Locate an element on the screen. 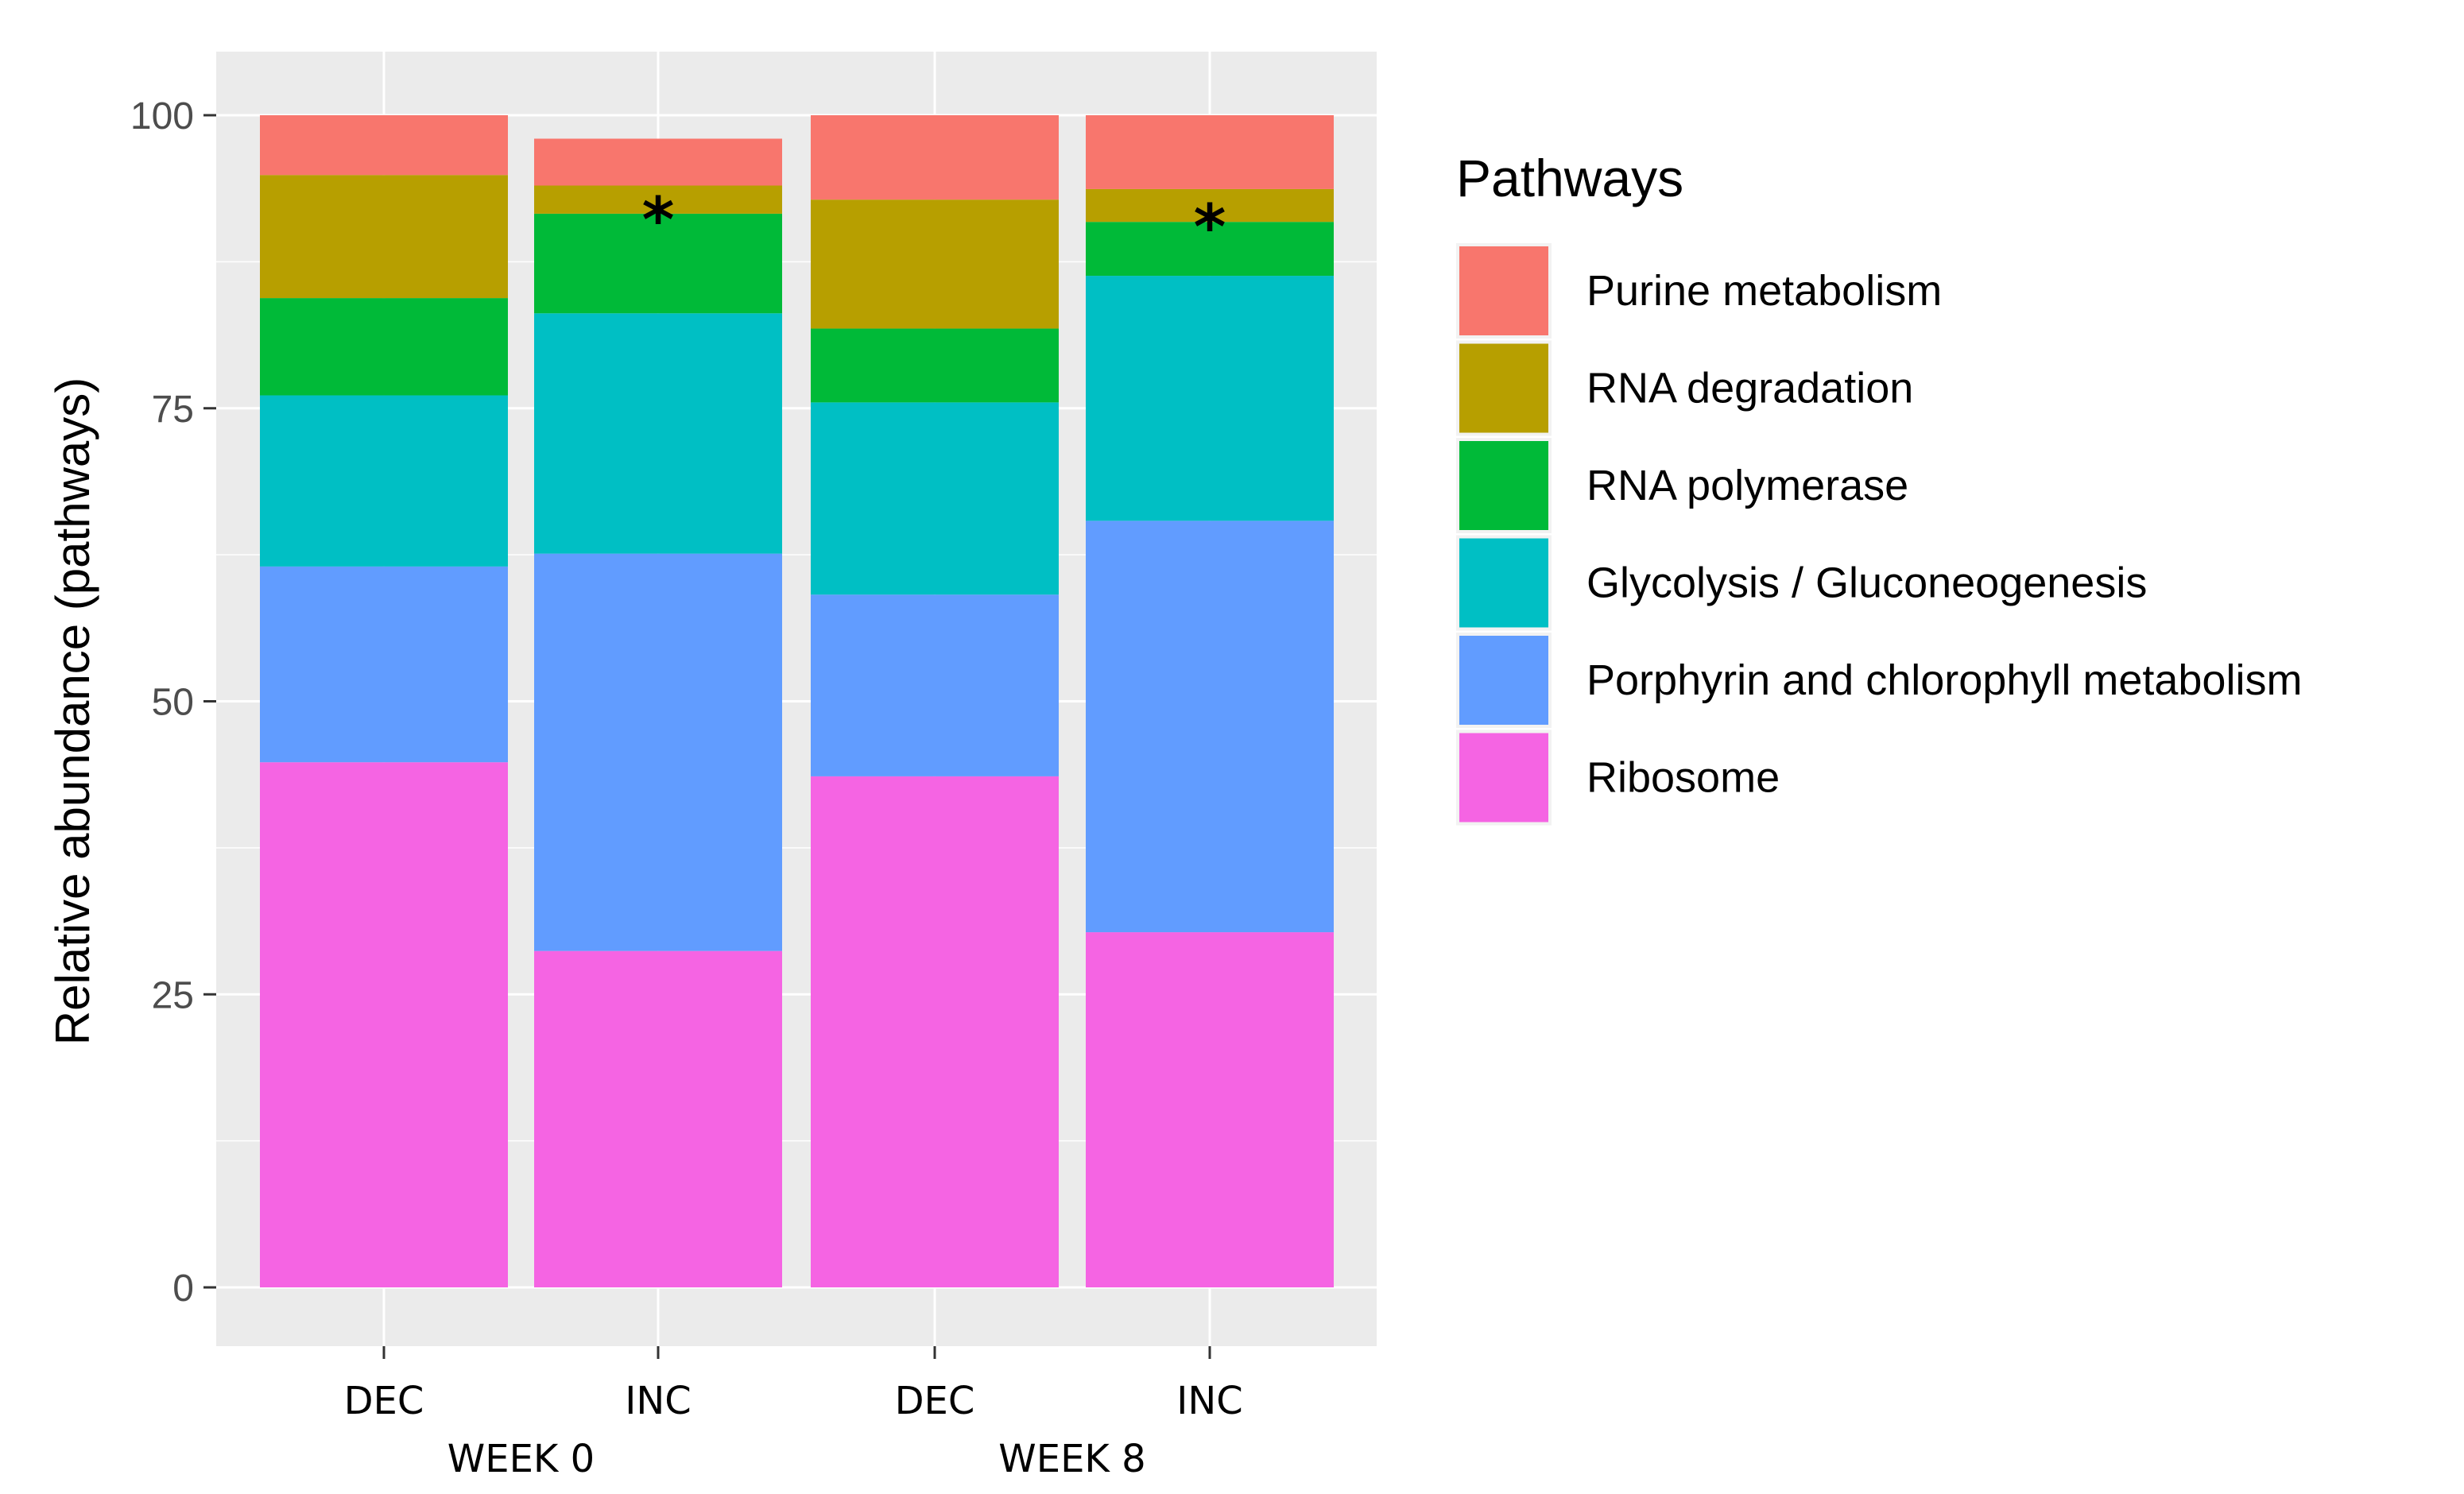 The width and height of the screenshot is (2464, 1494). x-axis: DEC INC DEC INC WEEK 0 WEEK 8 is located at coordinates (793, 1414).